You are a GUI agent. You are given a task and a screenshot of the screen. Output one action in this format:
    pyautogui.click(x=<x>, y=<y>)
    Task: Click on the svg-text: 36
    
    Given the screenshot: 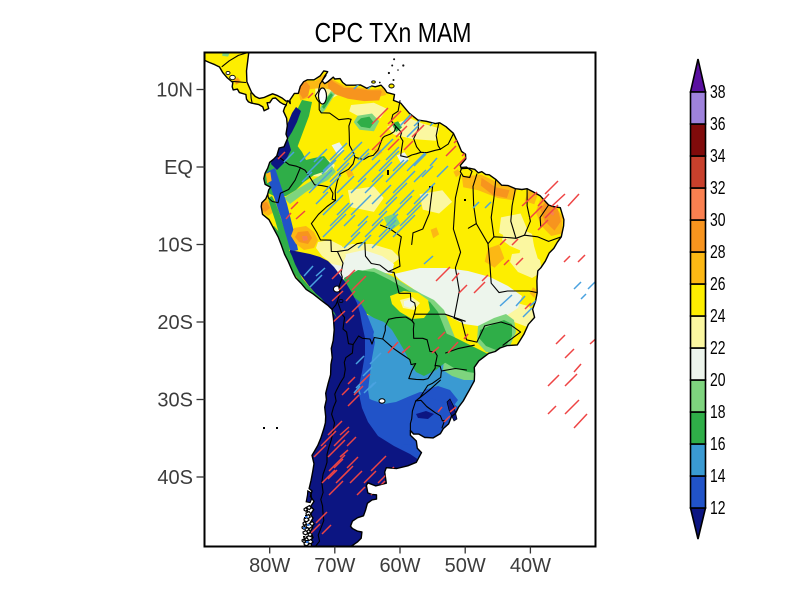 What is the action you would take?
    pyautogui.click(x=718, y=124)
    